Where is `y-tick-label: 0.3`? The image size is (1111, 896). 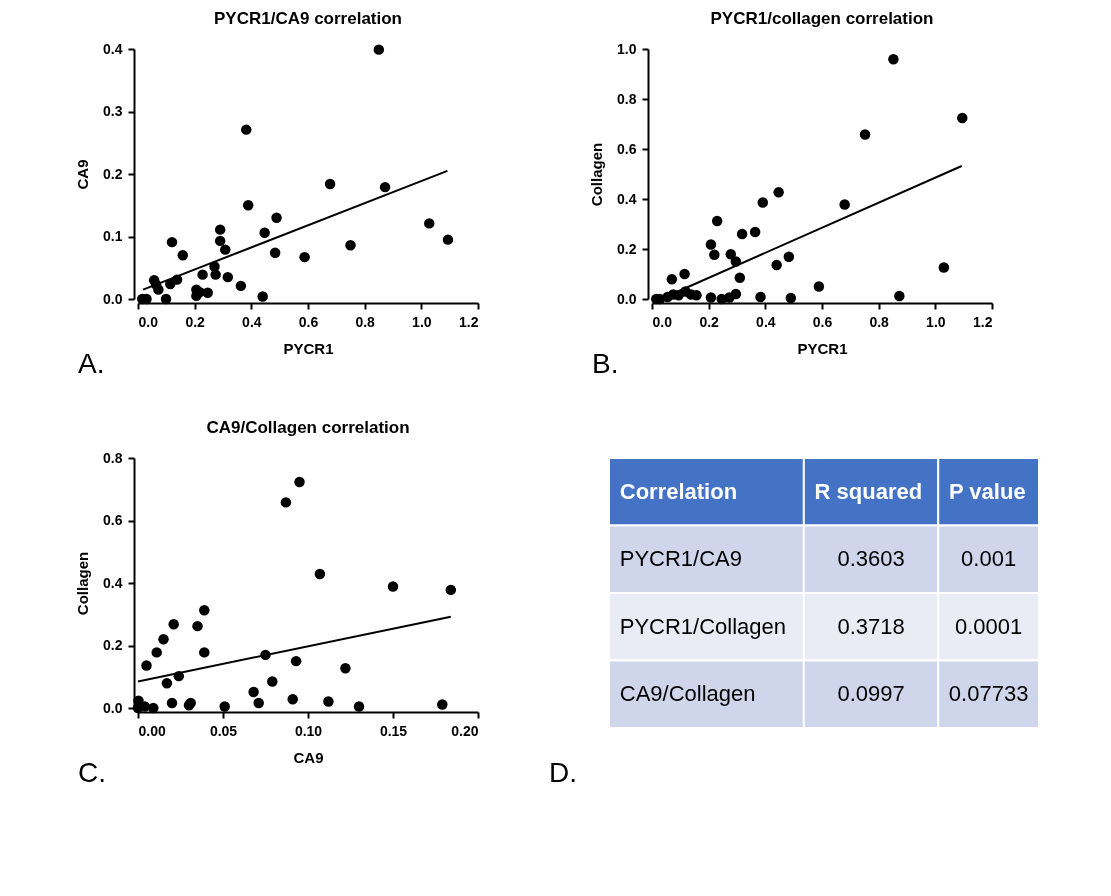
y-tick-label: 0.3 is located at coordinates (113, 111).